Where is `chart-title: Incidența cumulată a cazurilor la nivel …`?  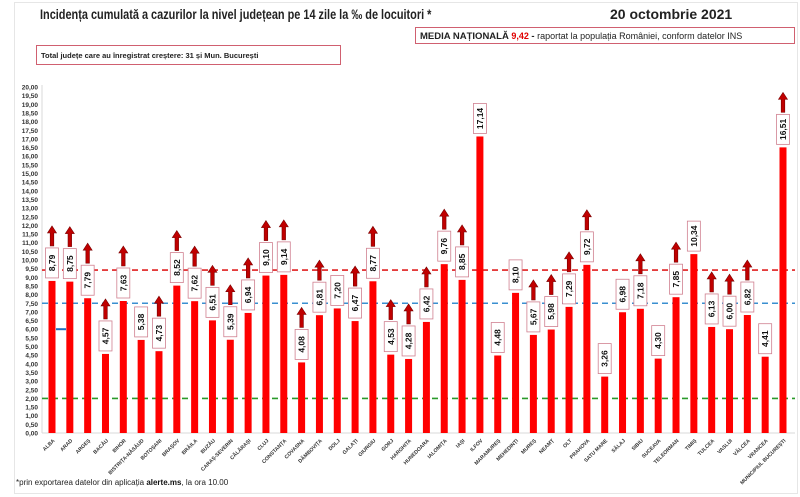
chart-title: Incidența cumulată a cazurilor la nivel … is located at coordinates (236, 14).